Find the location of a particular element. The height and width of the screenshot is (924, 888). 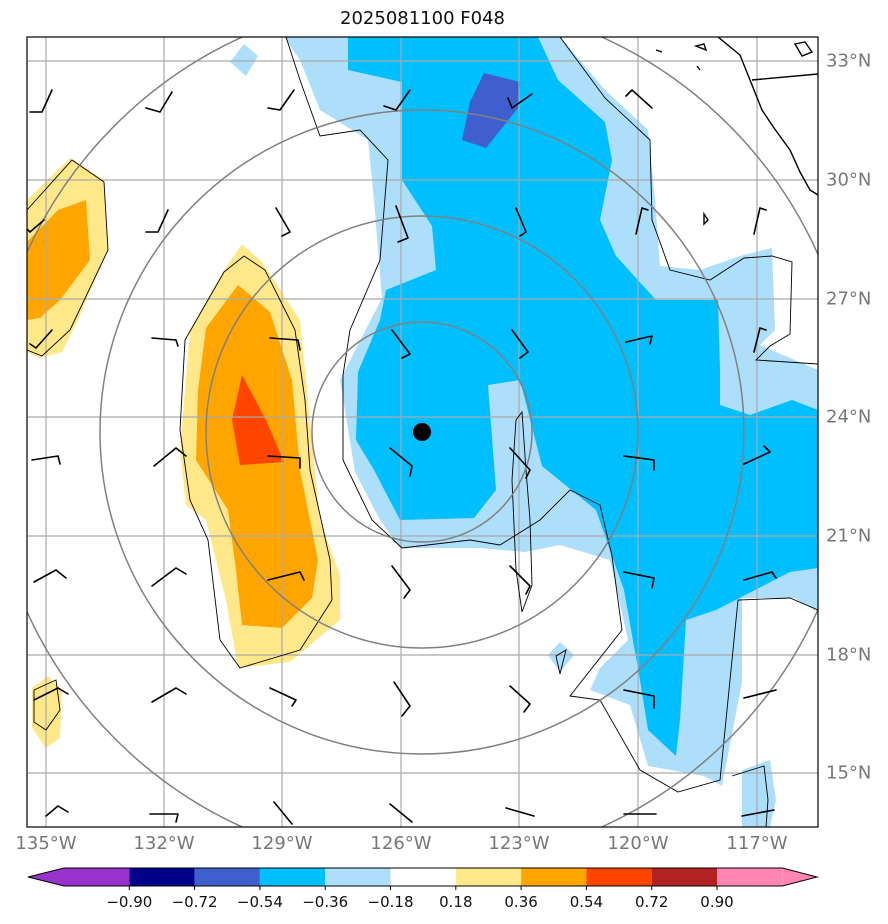

lat-tick-label: 18°N is located at coordinates (849, 655).